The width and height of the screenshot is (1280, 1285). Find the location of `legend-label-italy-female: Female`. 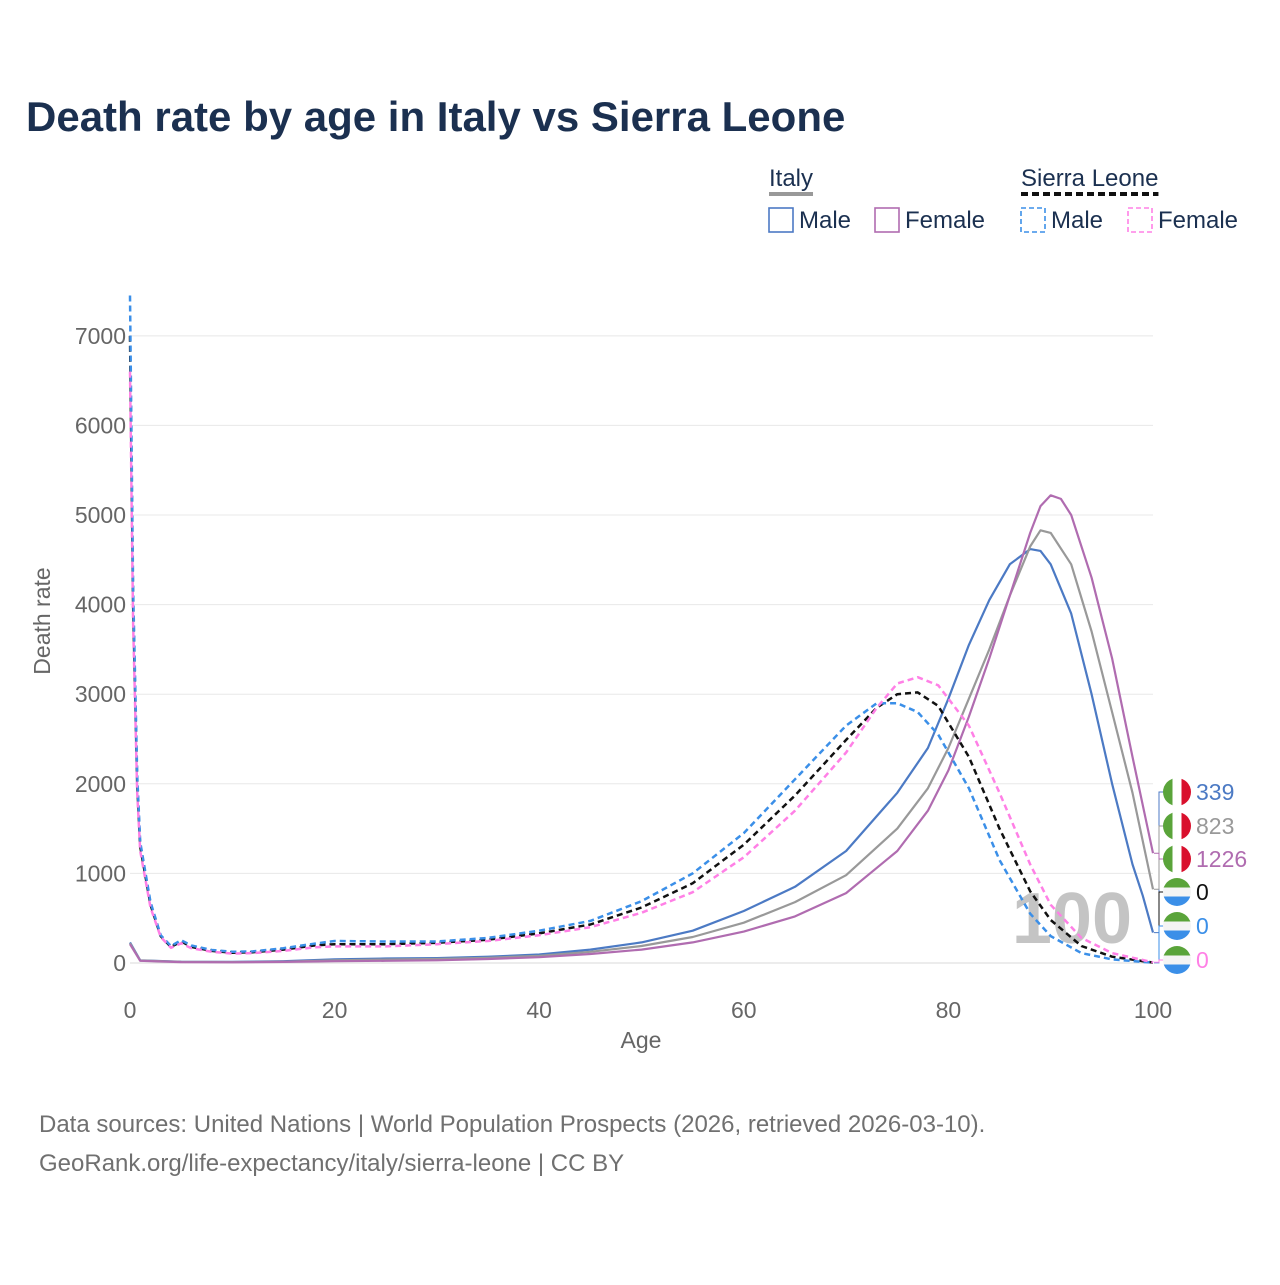

legend-label-italy-female: Female is located at coordinates (945, 220).